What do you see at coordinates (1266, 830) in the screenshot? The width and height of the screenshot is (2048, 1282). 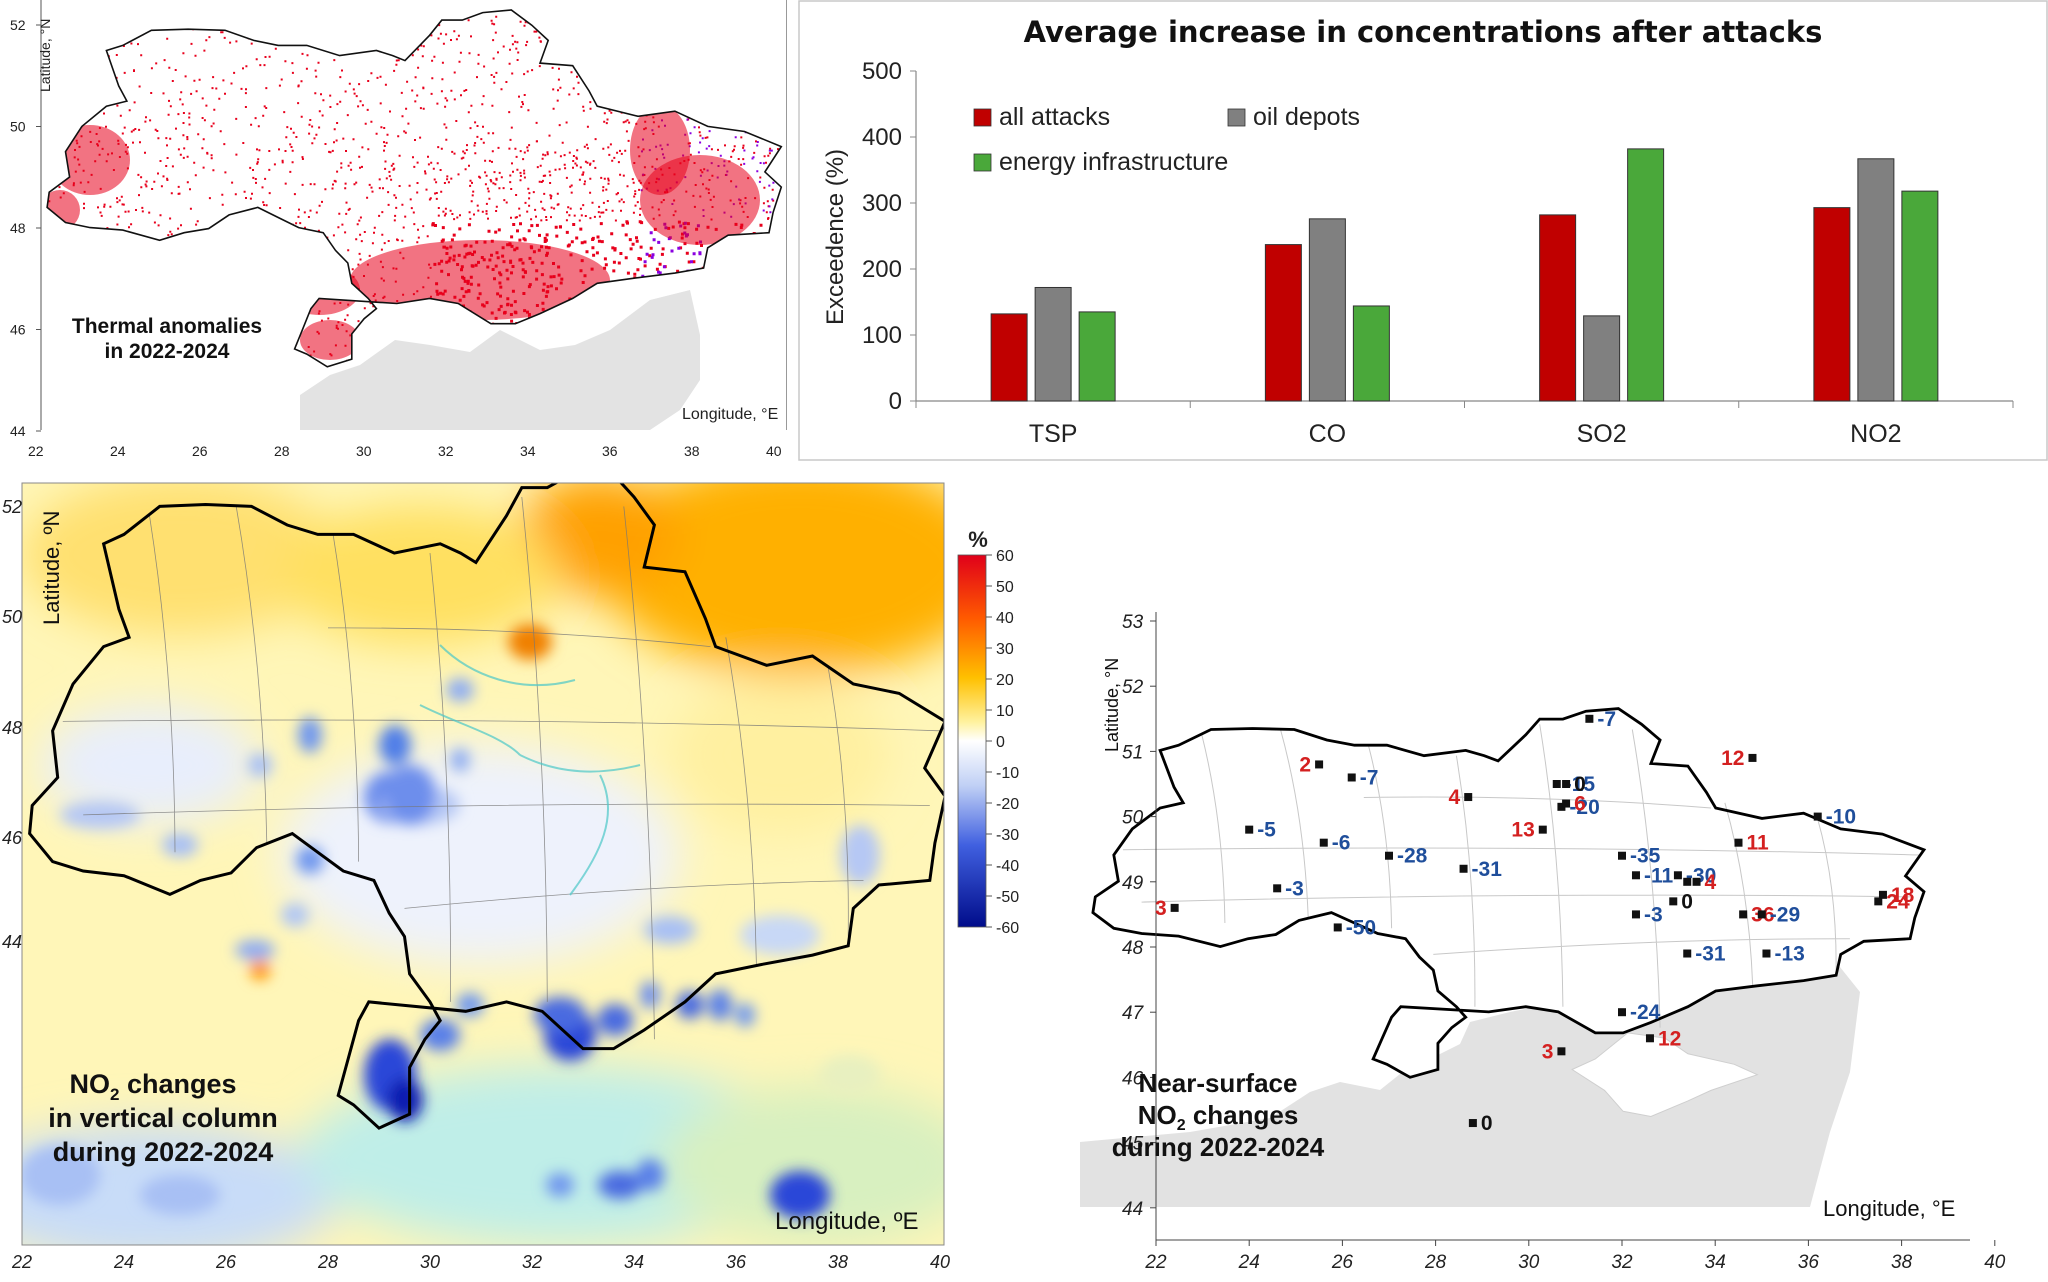 I see `station-value-label: -5` at bounding box center [1266, 830].